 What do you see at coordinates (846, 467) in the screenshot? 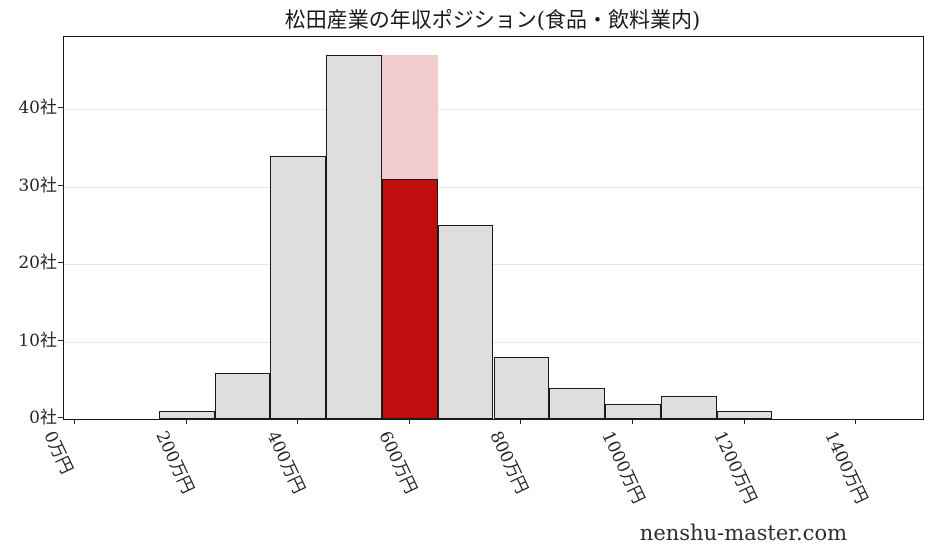
I see `x-tick-label: 1400万円` at bounding box center [846, 467].